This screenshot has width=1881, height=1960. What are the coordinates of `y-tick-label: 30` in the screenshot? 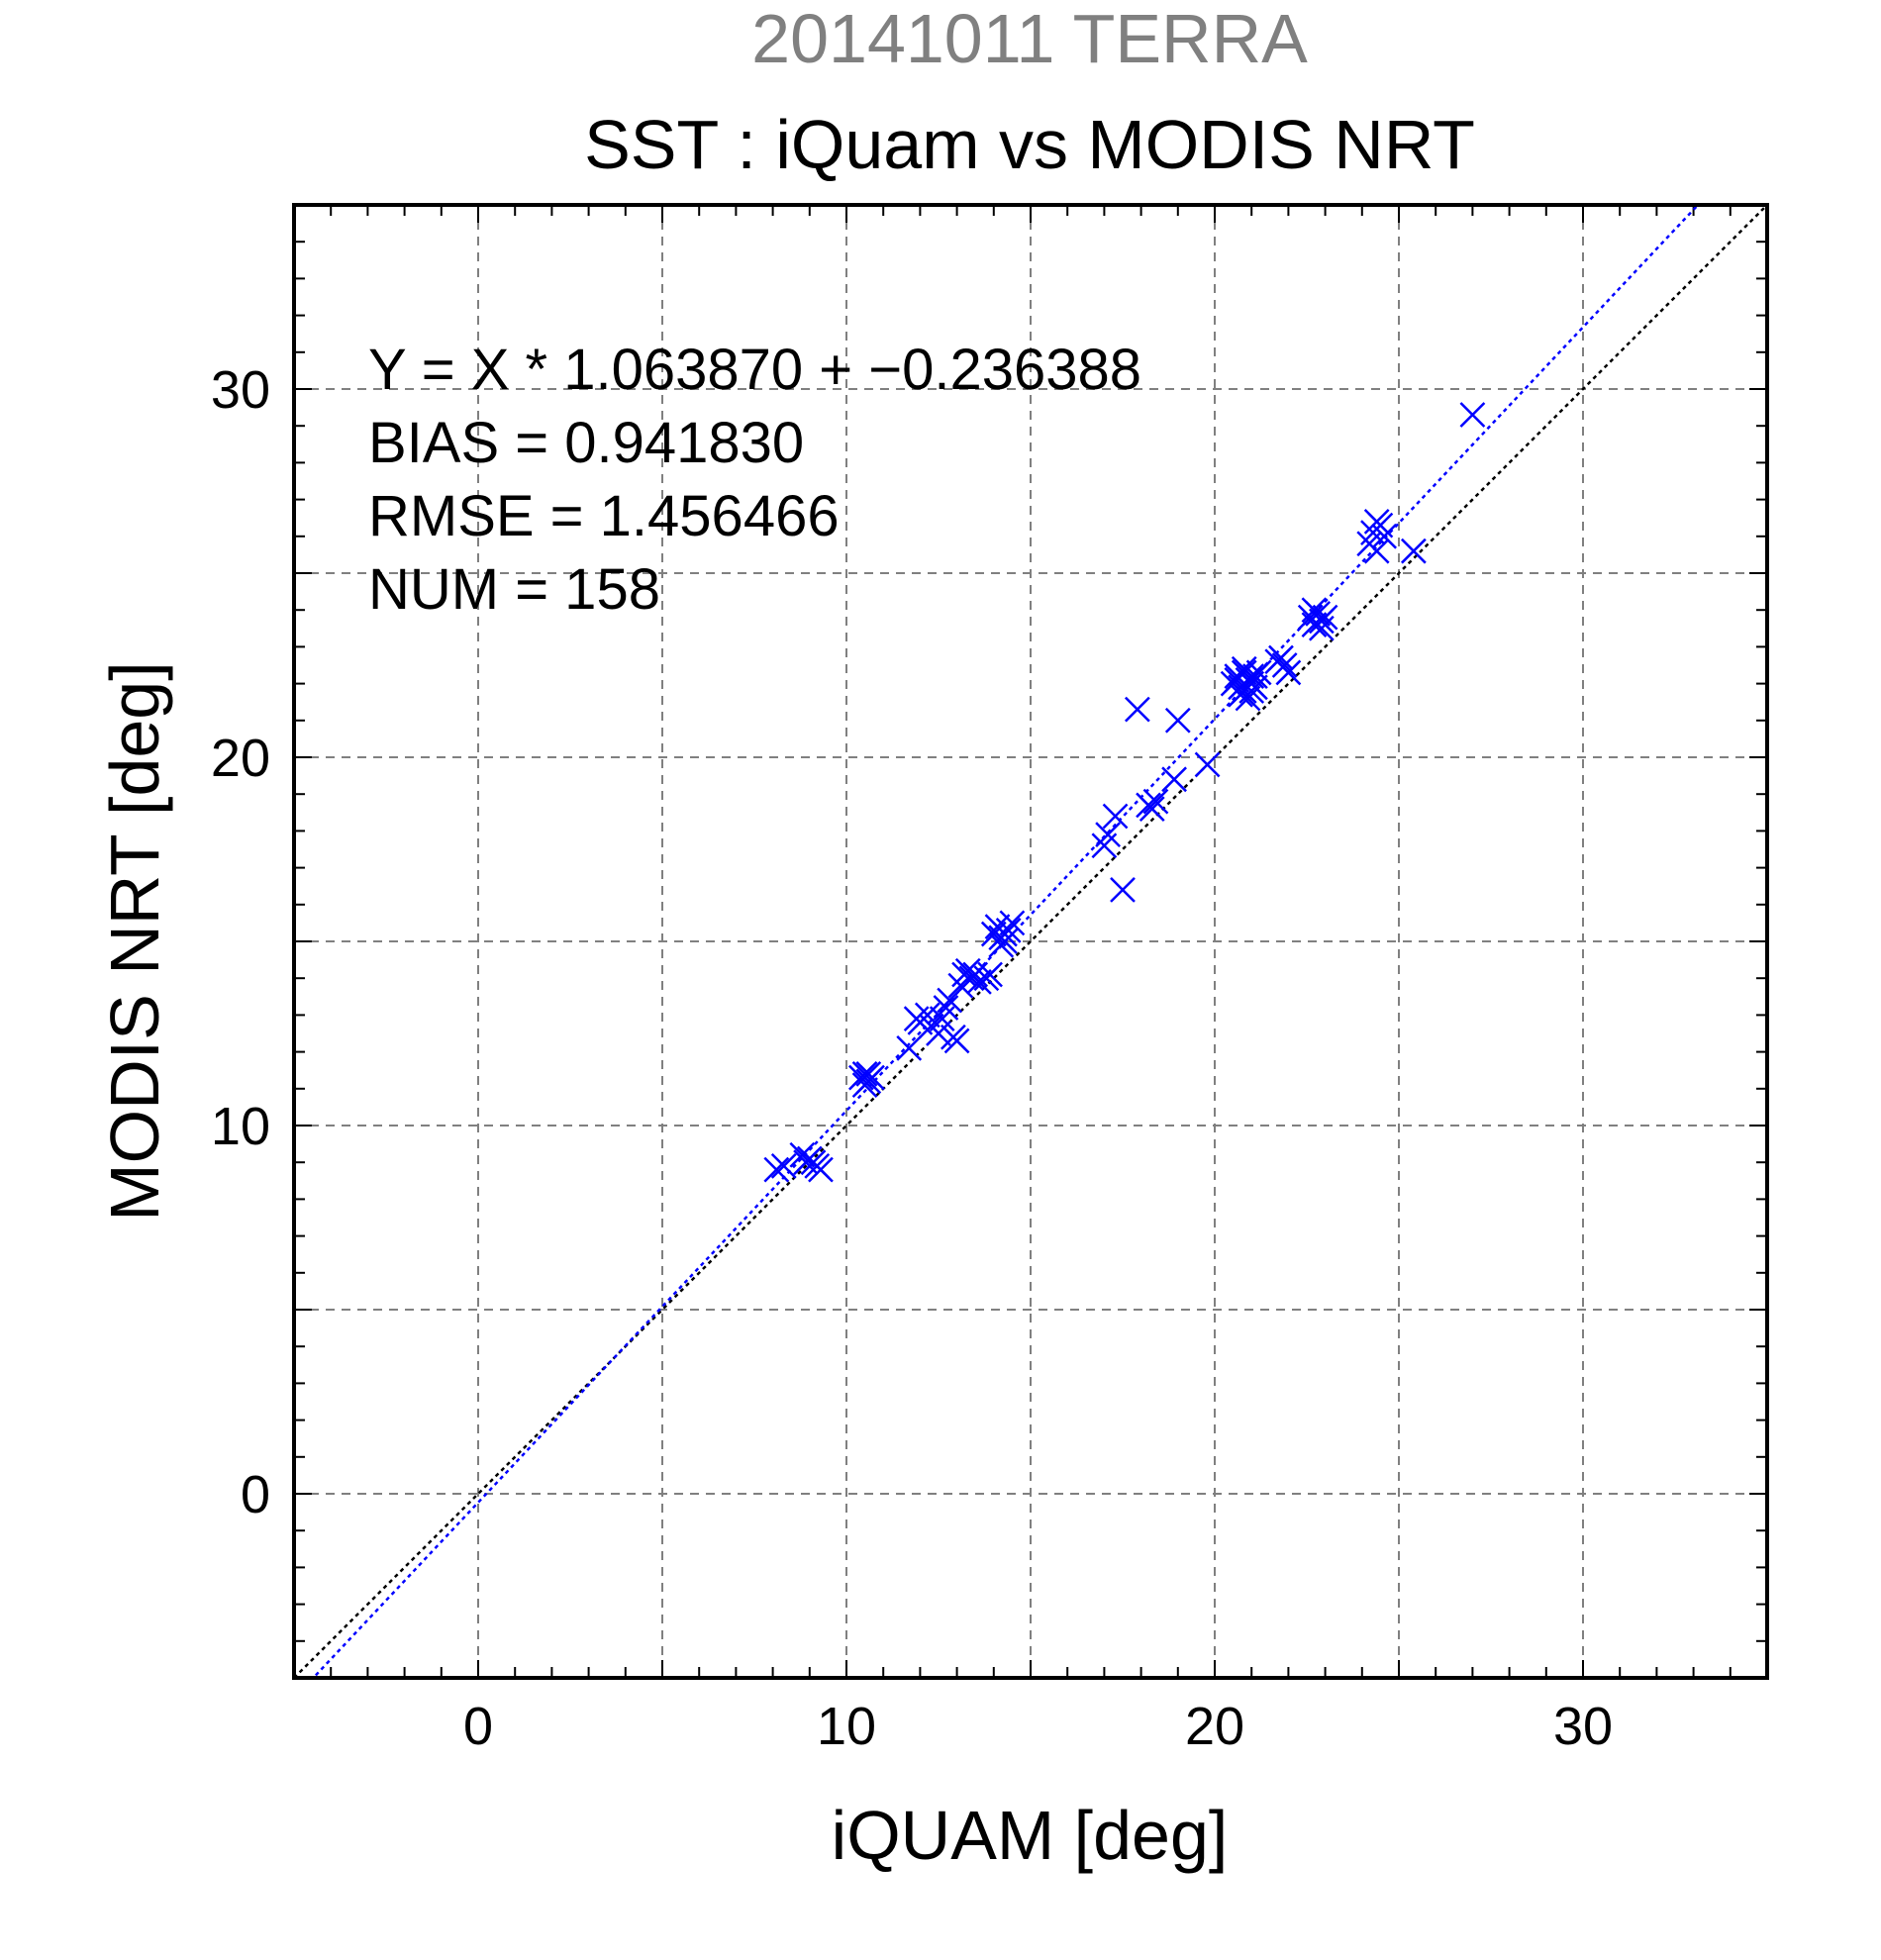 It's located at (241, 390).